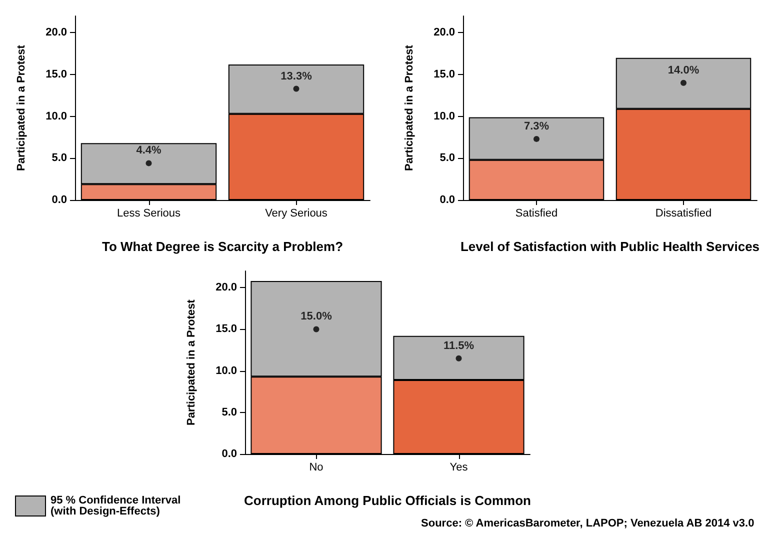 The image size is (775, 537). Describe the element at coordinates (537, 126) in the screenshot. I see `data-label: 7.3%` at that location.